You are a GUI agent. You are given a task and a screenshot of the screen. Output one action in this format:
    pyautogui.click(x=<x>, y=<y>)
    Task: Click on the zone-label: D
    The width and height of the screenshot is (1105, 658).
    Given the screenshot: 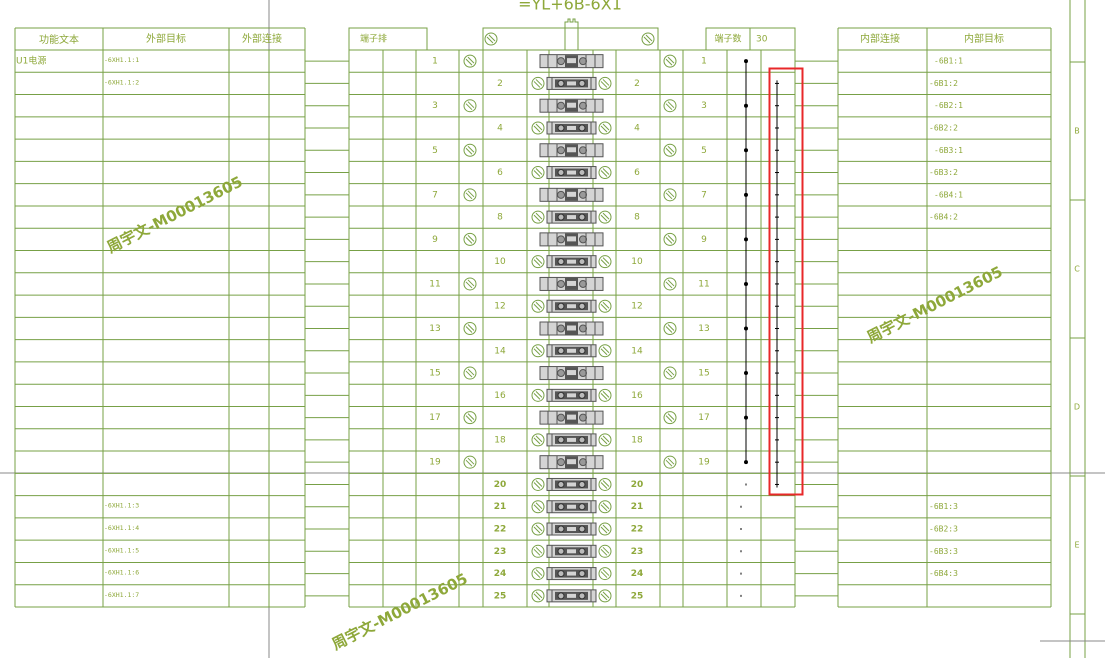 What is the action you would take?
    pyautogui.click(x=1077, y=407)
    